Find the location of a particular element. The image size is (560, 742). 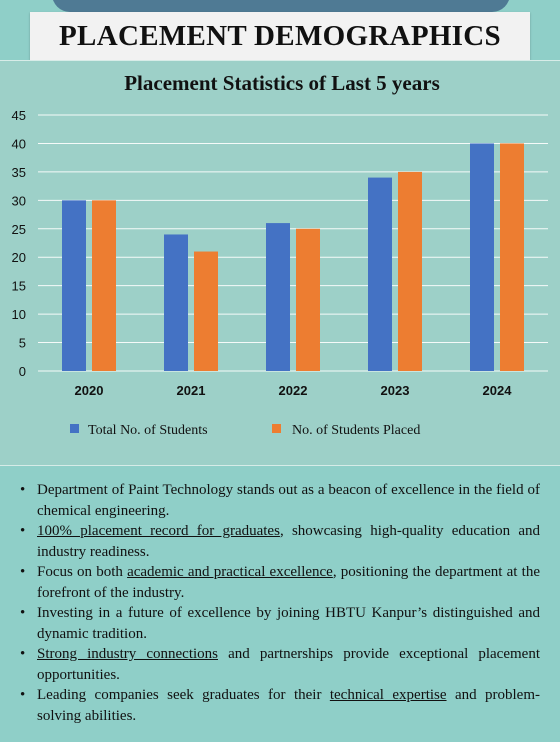

bar-placed-2022 is located at coordinates (308, 299).